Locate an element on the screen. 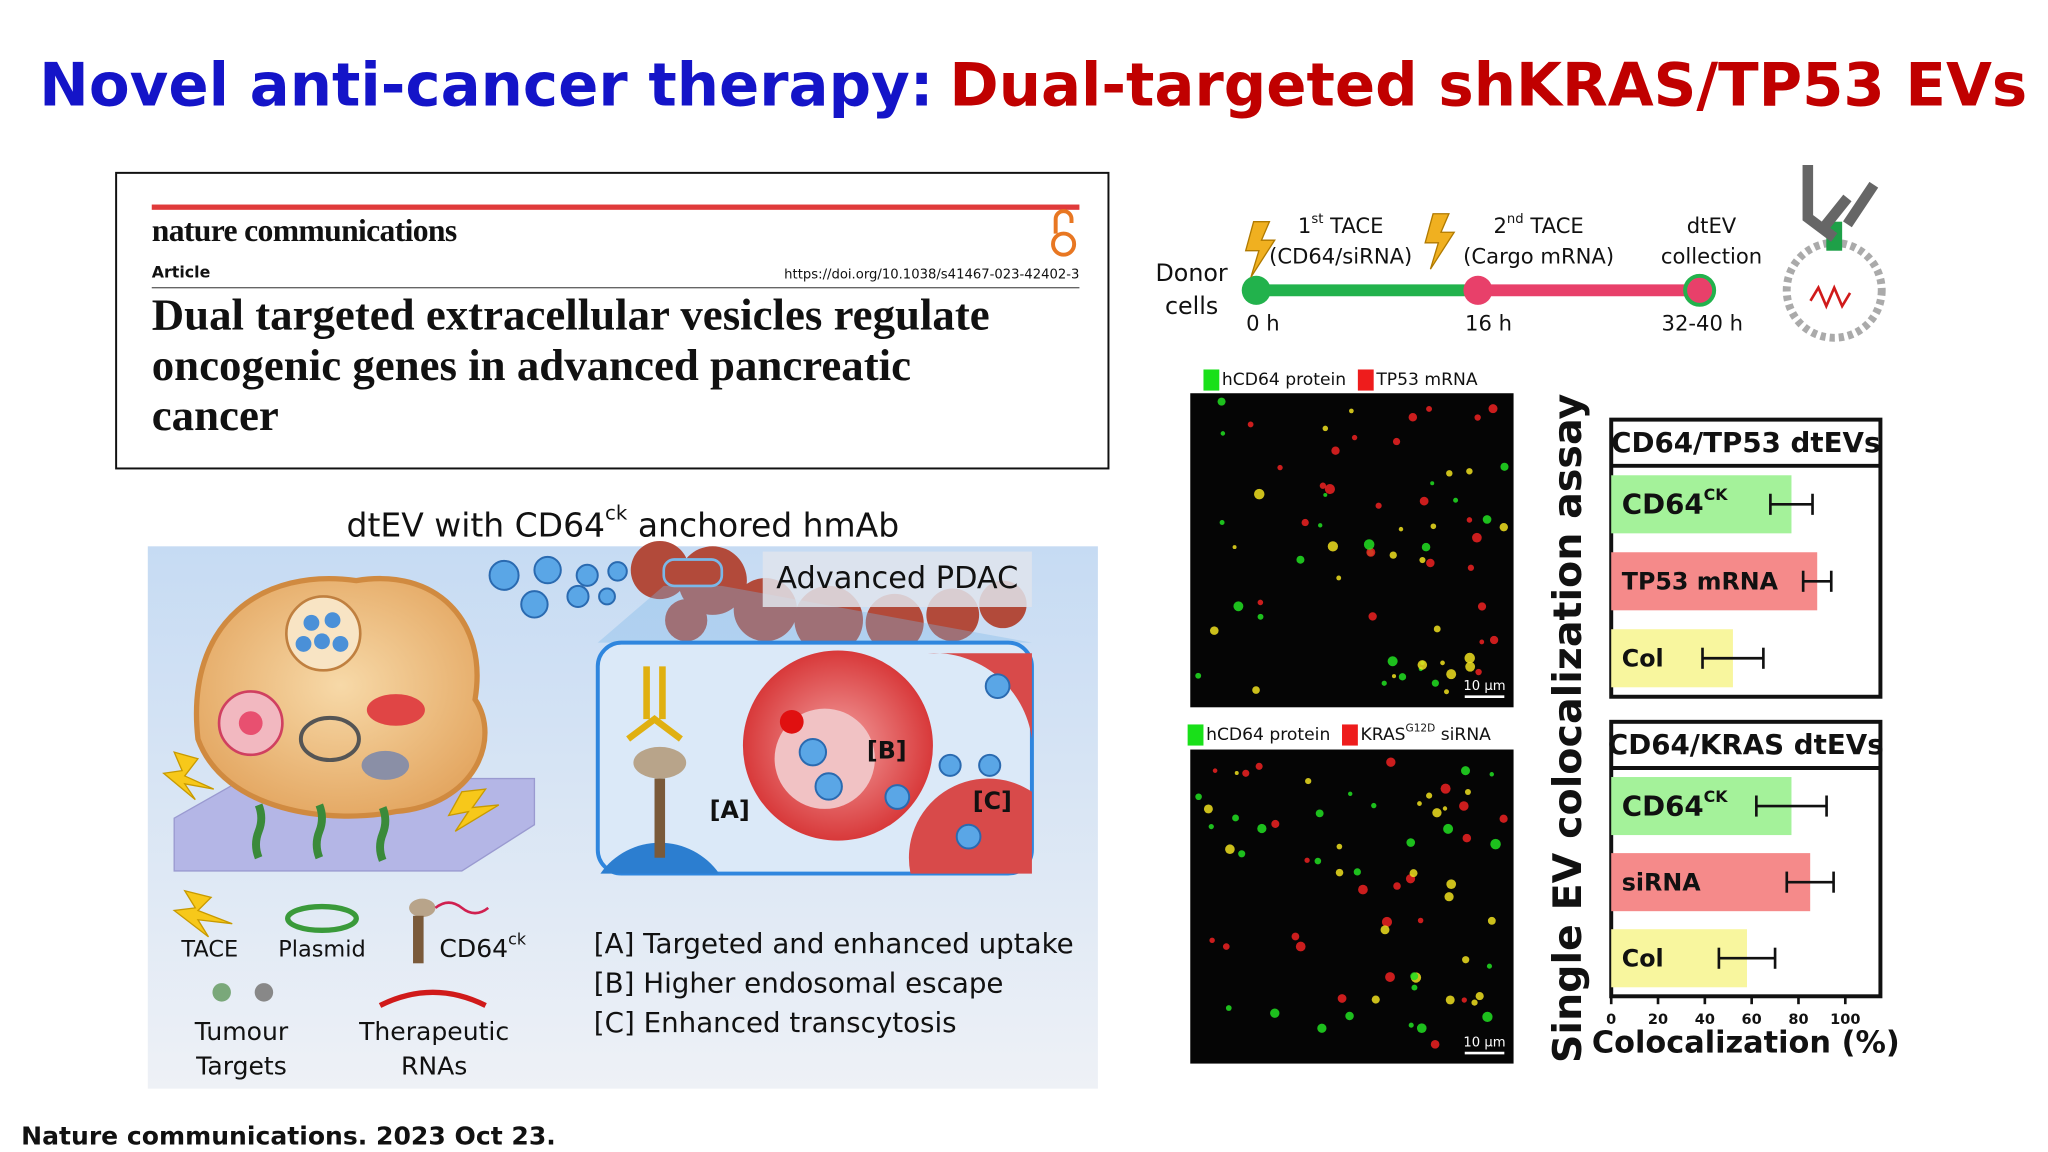 Image resolution: width=2048 pixels, height=1152 pixels. article-card-shape-shape is located at coordinates (1064, 244).